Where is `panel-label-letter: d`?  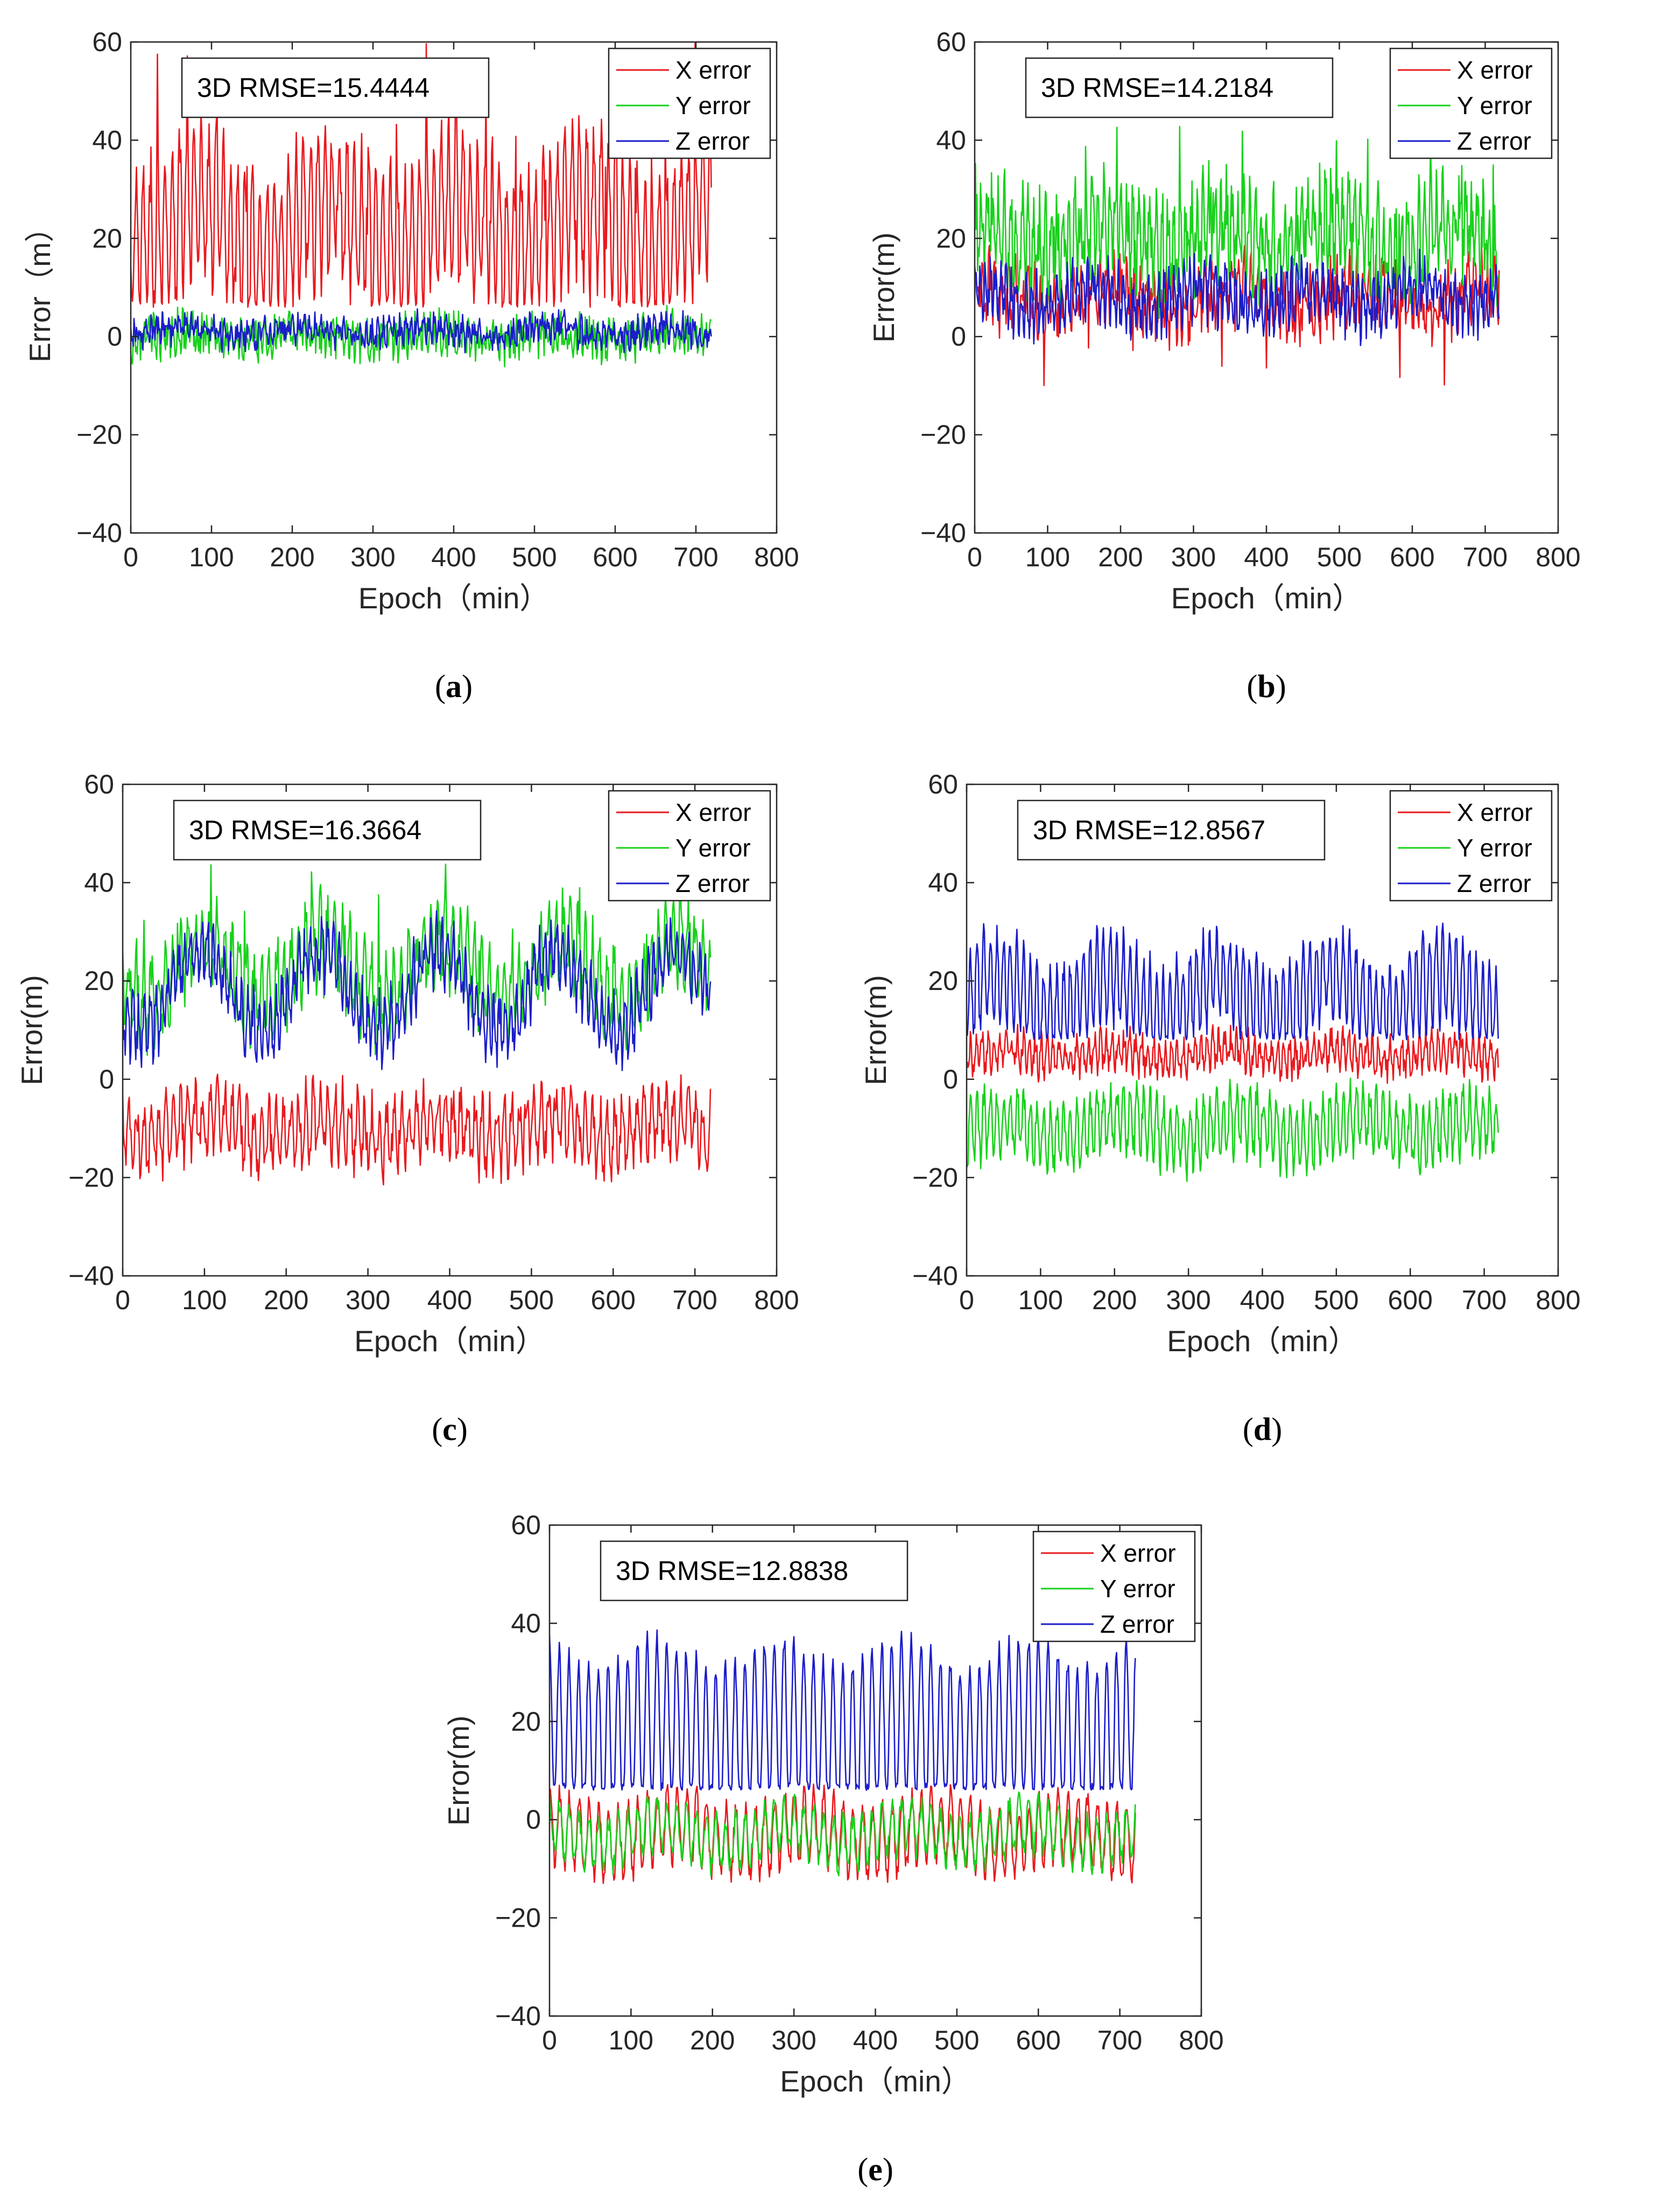 panel-label-letter: d is located at coordinates (1262, 1429).